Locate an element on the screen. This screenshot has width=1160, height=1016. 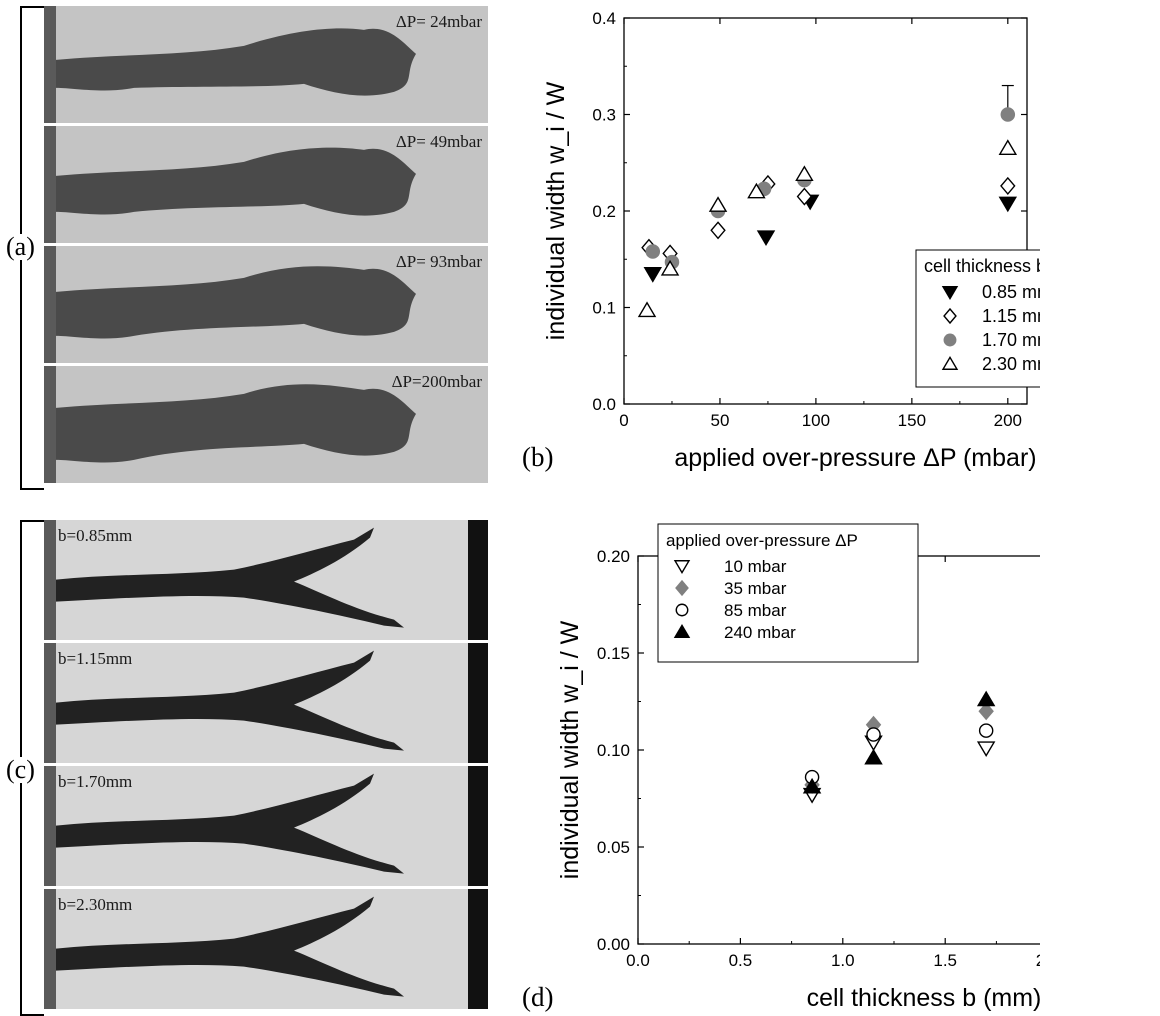
legend-entry: 2.30 mm is located at coordinates (1011, 364).